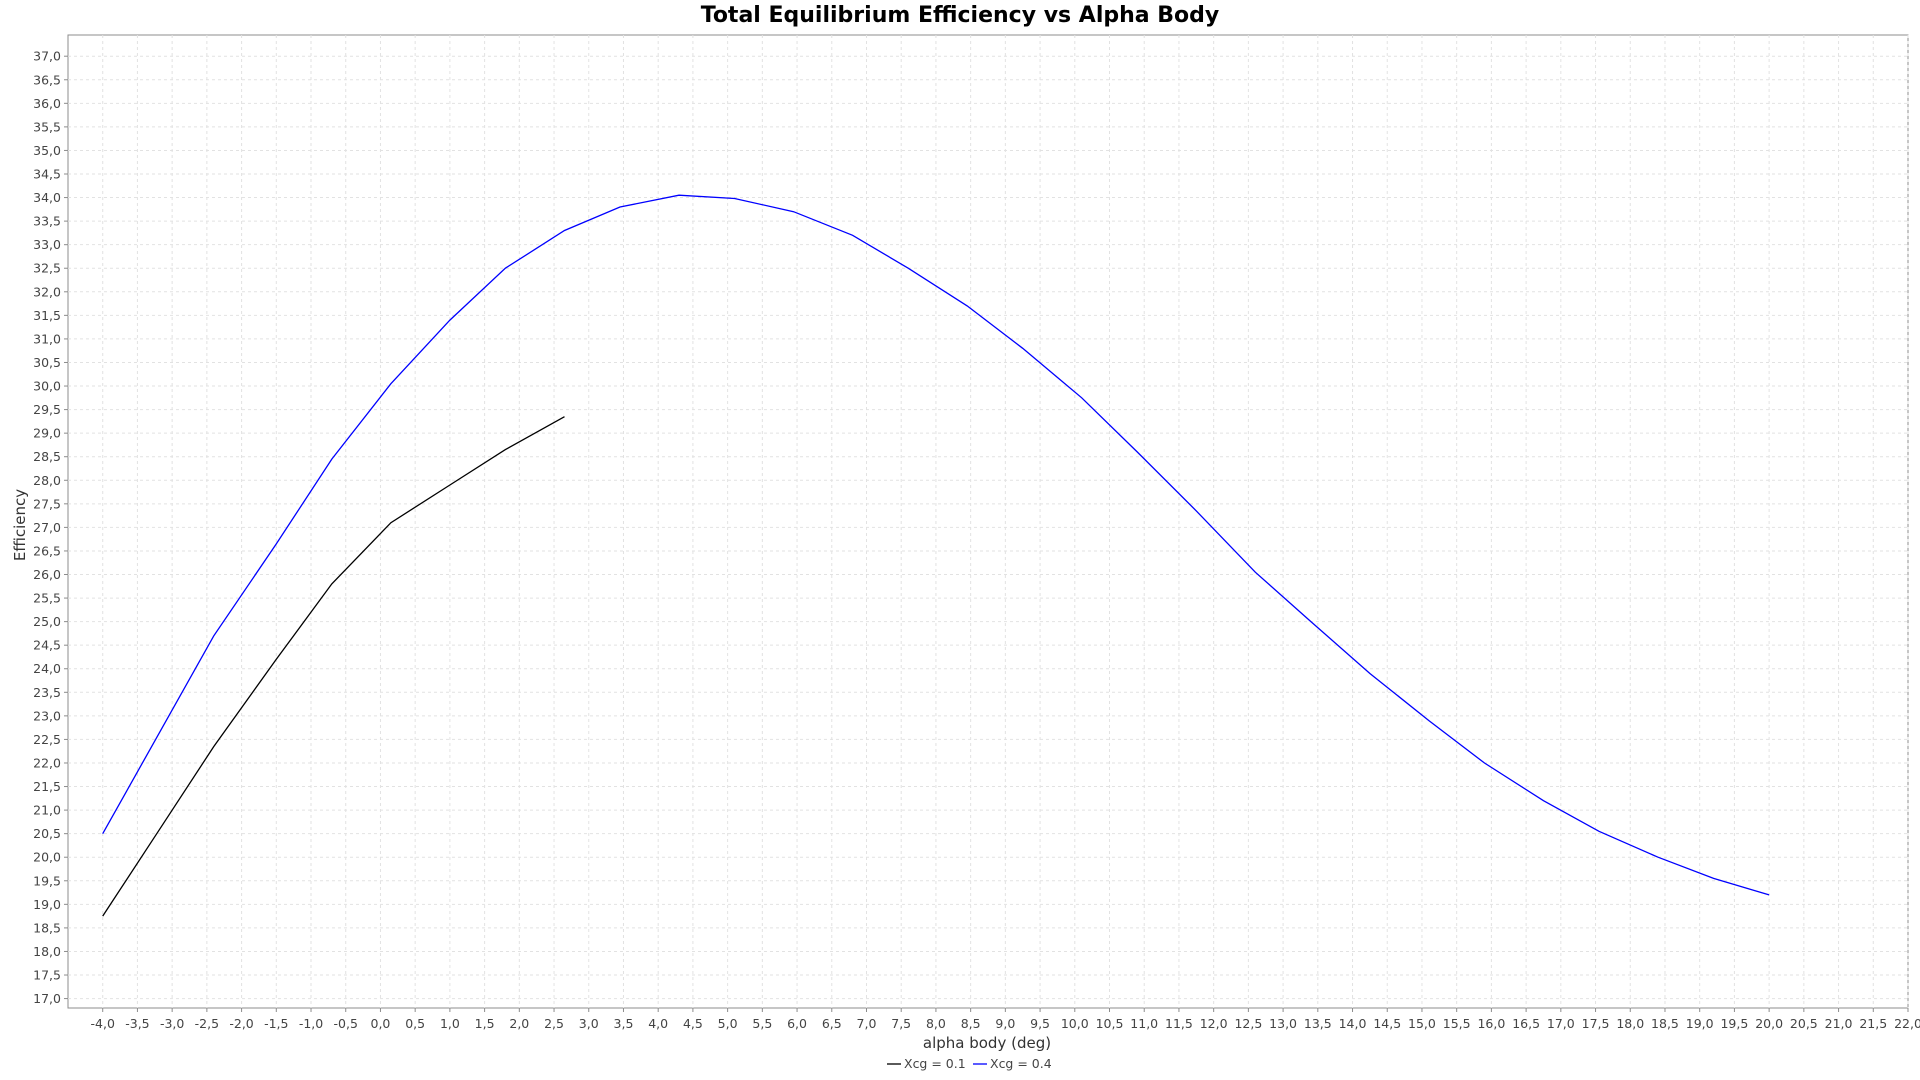 This screenshot has width=1920, height=1080. Describe the element at coordinates (1734, 1023) in the screenshot. I see `x-tick-label: 19,5` at that location.